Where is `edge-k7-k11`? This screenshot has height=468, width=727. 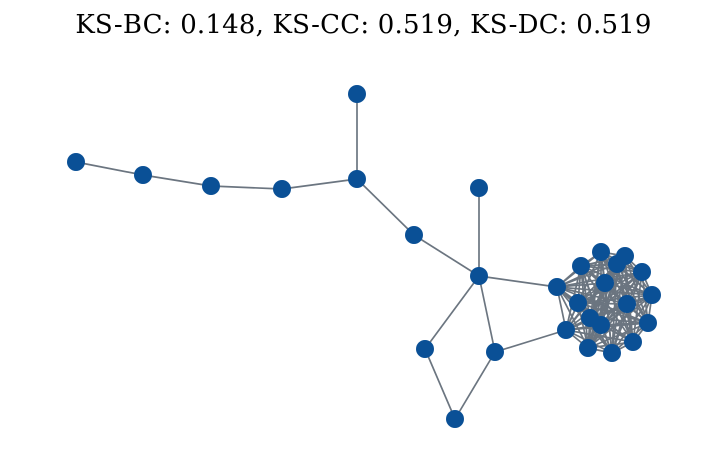 edge-k7-k11 is located at coordinates (613, 313).